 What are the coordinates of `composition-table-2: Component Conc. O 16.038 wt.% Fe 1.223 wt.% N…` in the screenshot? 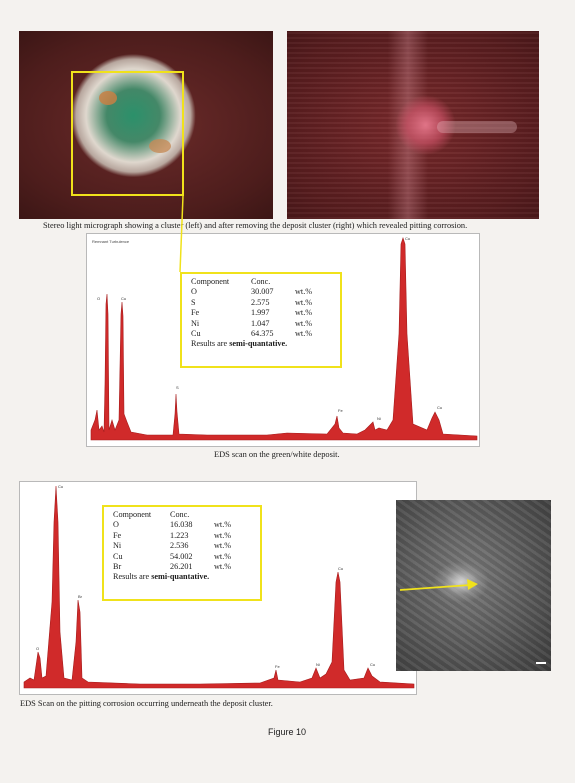 It's located at (182, 553).